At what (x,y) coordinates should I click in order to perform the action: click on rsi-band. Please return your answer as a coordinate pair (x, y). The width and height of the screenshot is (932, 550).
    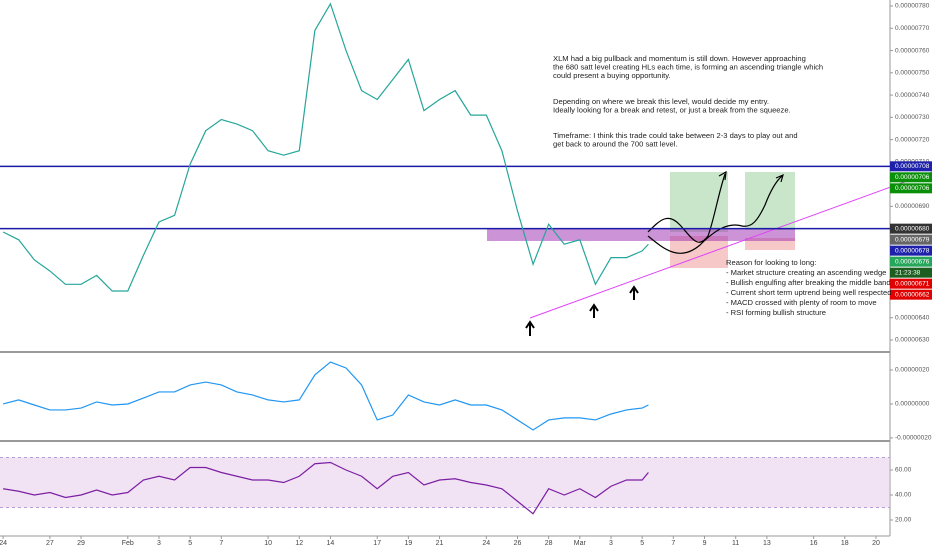
    Looking at the image, I should click on (445, 482).